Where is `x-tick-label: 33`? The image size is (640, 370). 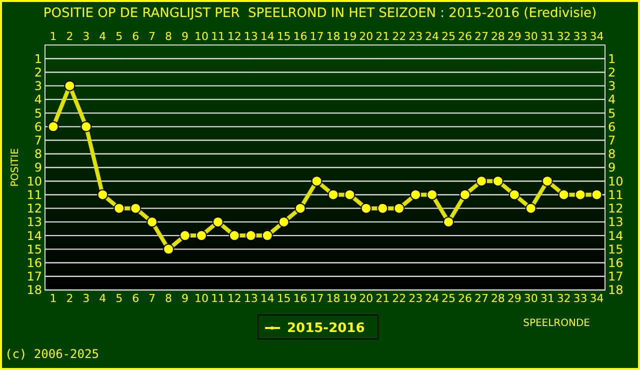 x-tick-label: 33 is located at coordinates (580, 36).